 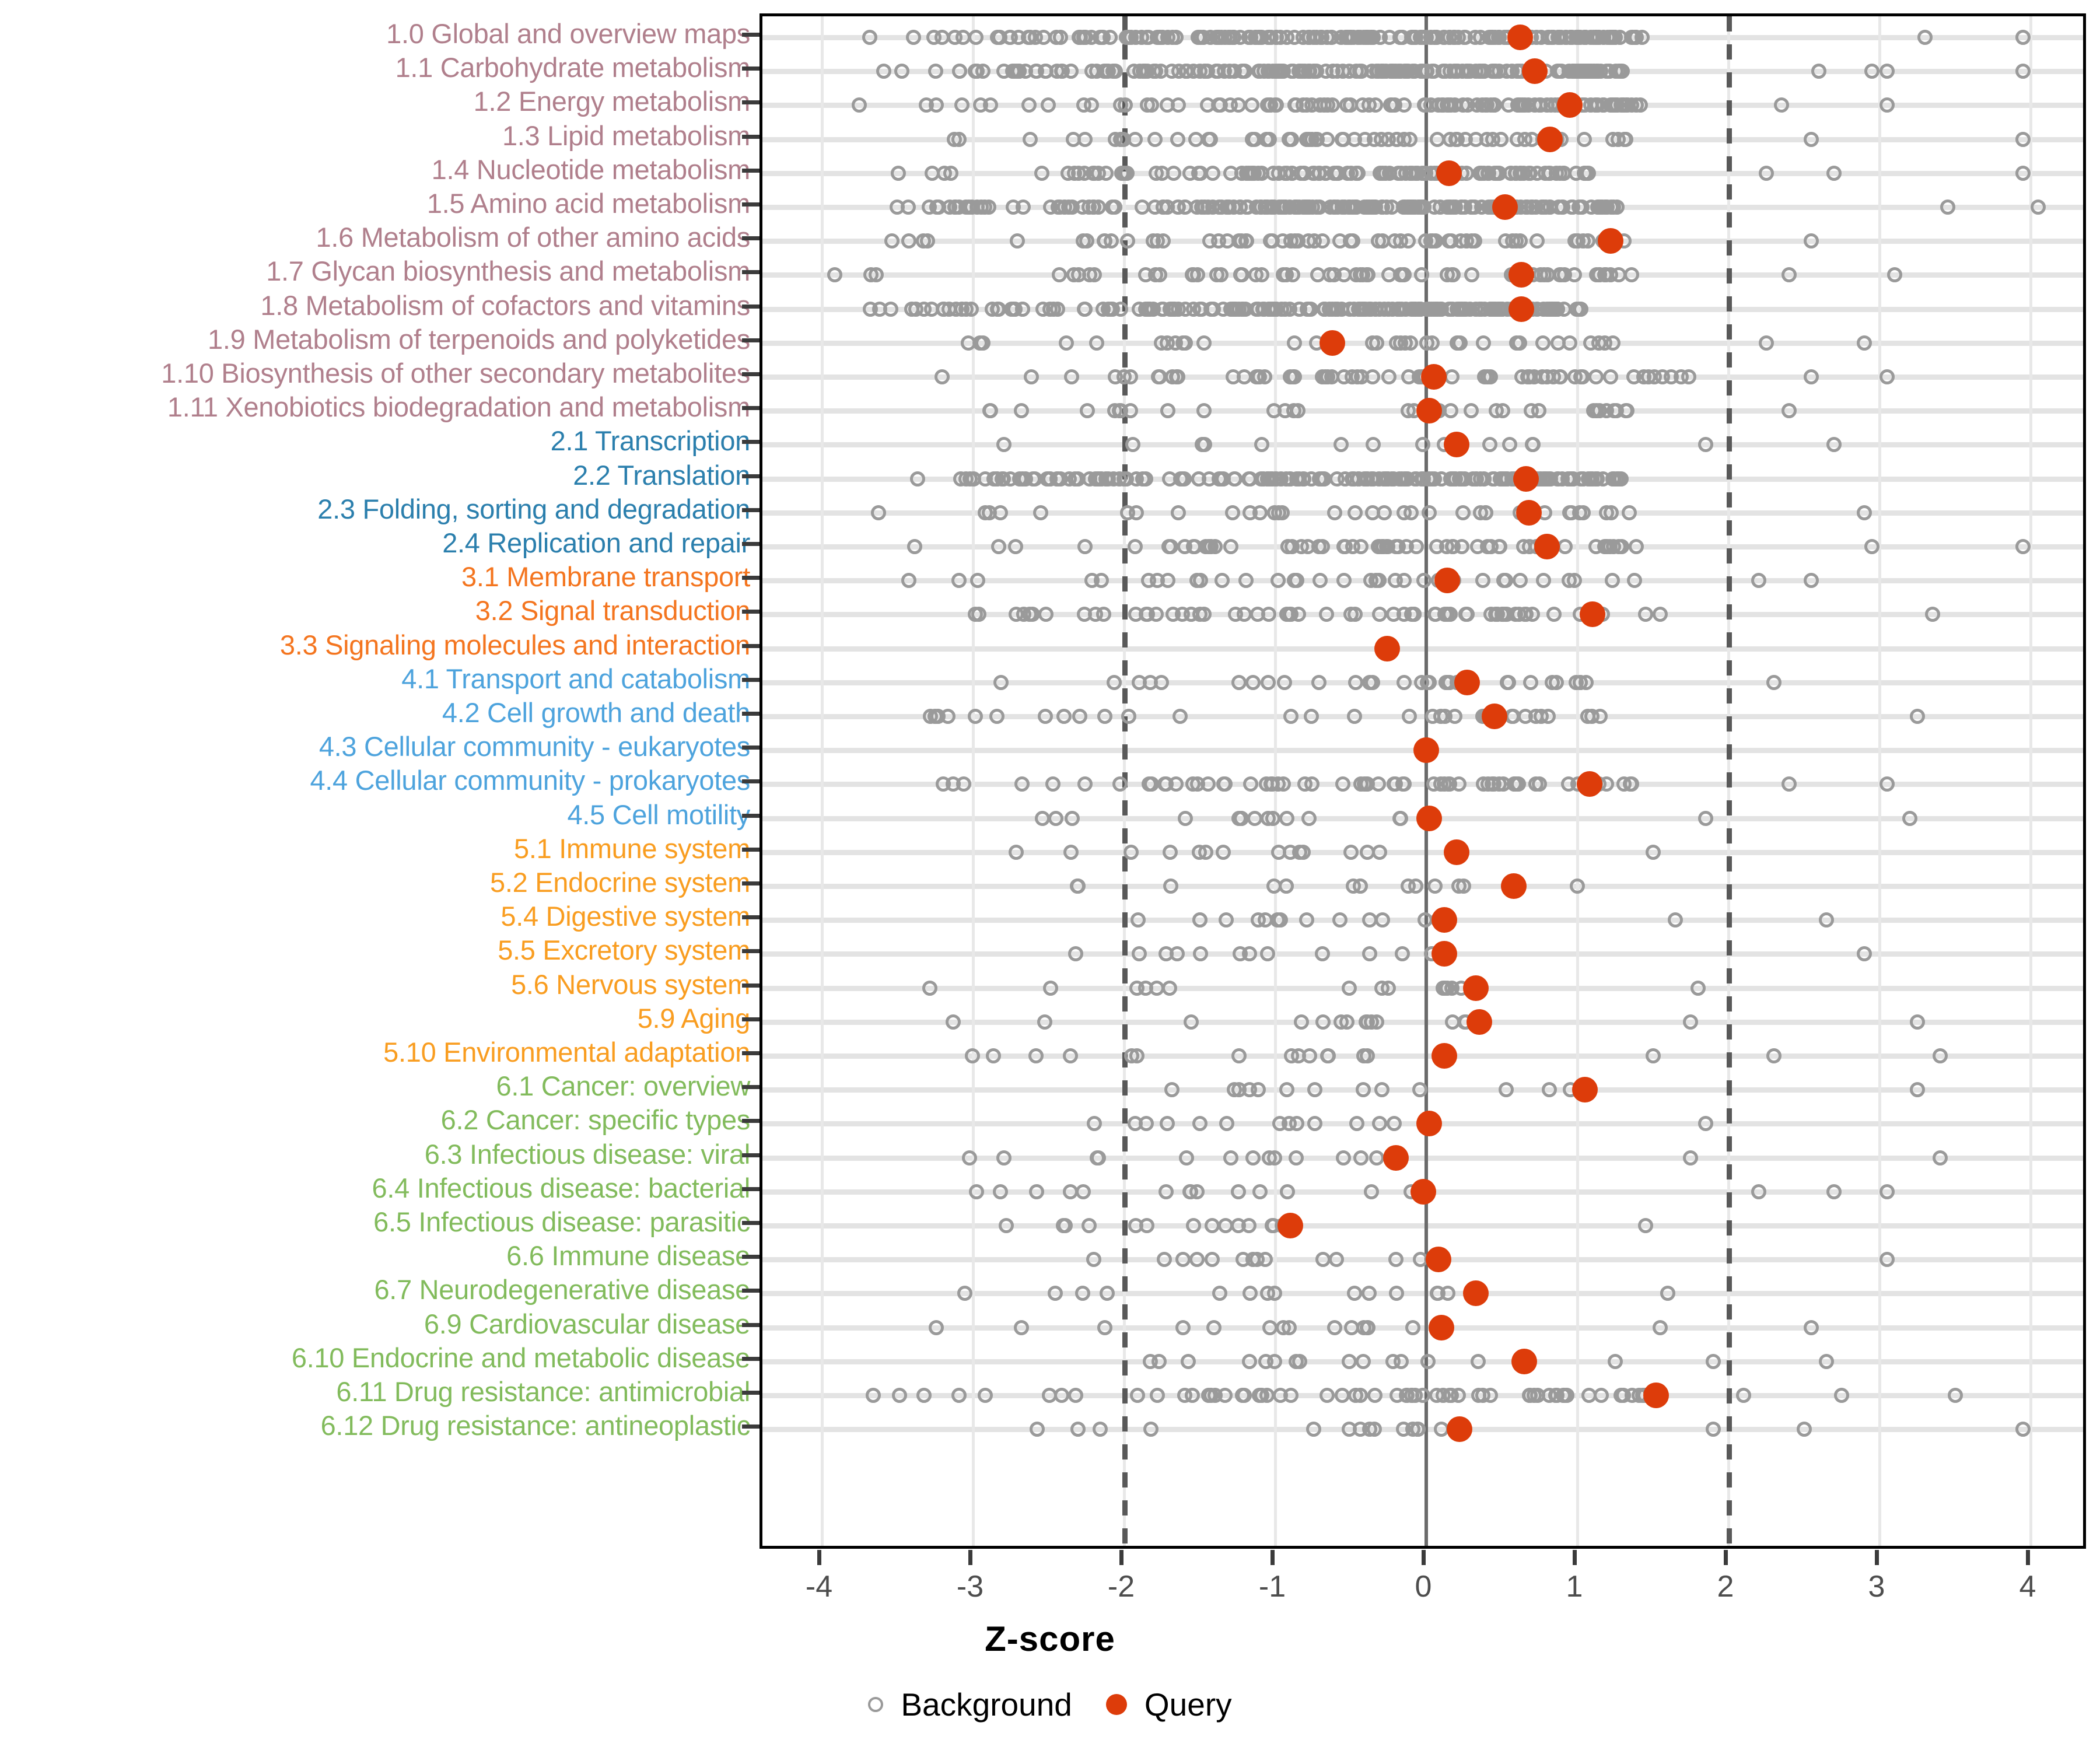 What do you see at coordinates (1272, 1587) in the screenshot?
I see `x-axis-tick-label: -1` at bounding box center [1272, 1587].